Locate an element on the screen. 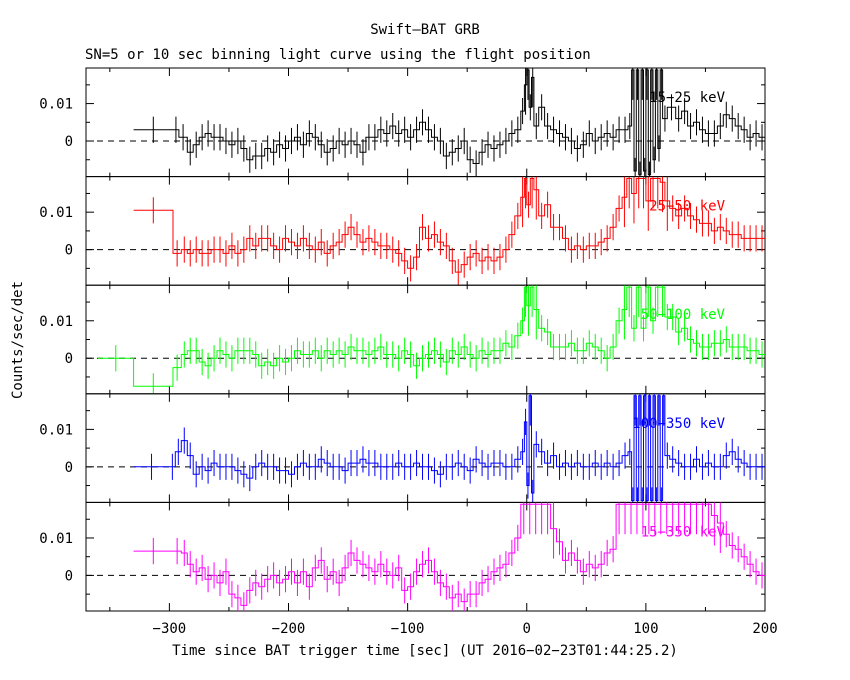 This screenshot has width=850, height=680. panel-4: 0 0.01 100−350 keV is located at coordinates (402, 448).